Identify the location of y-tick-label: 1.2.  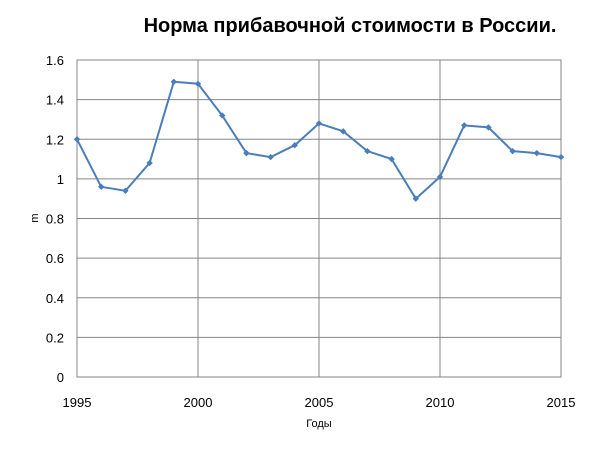
(55, 139).